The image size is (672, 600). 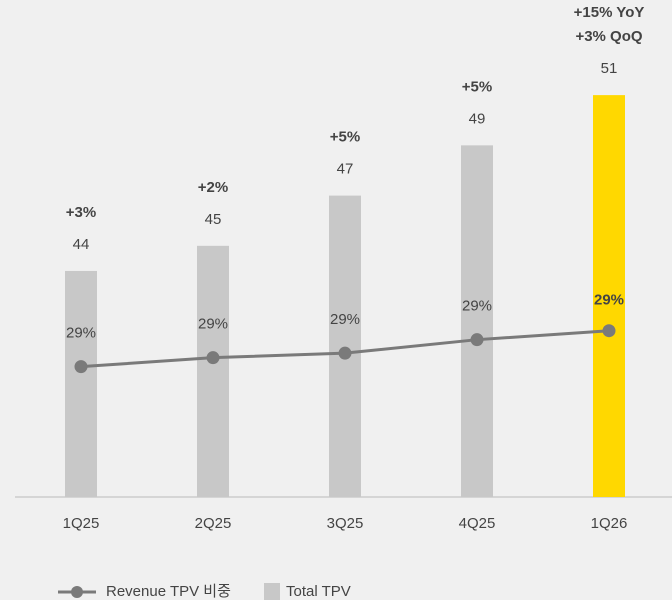 What do you see at coordinates (213, 523) in the screenshot?
I see `x-tick-label: 2Q25` at bounding box center [213, 523].